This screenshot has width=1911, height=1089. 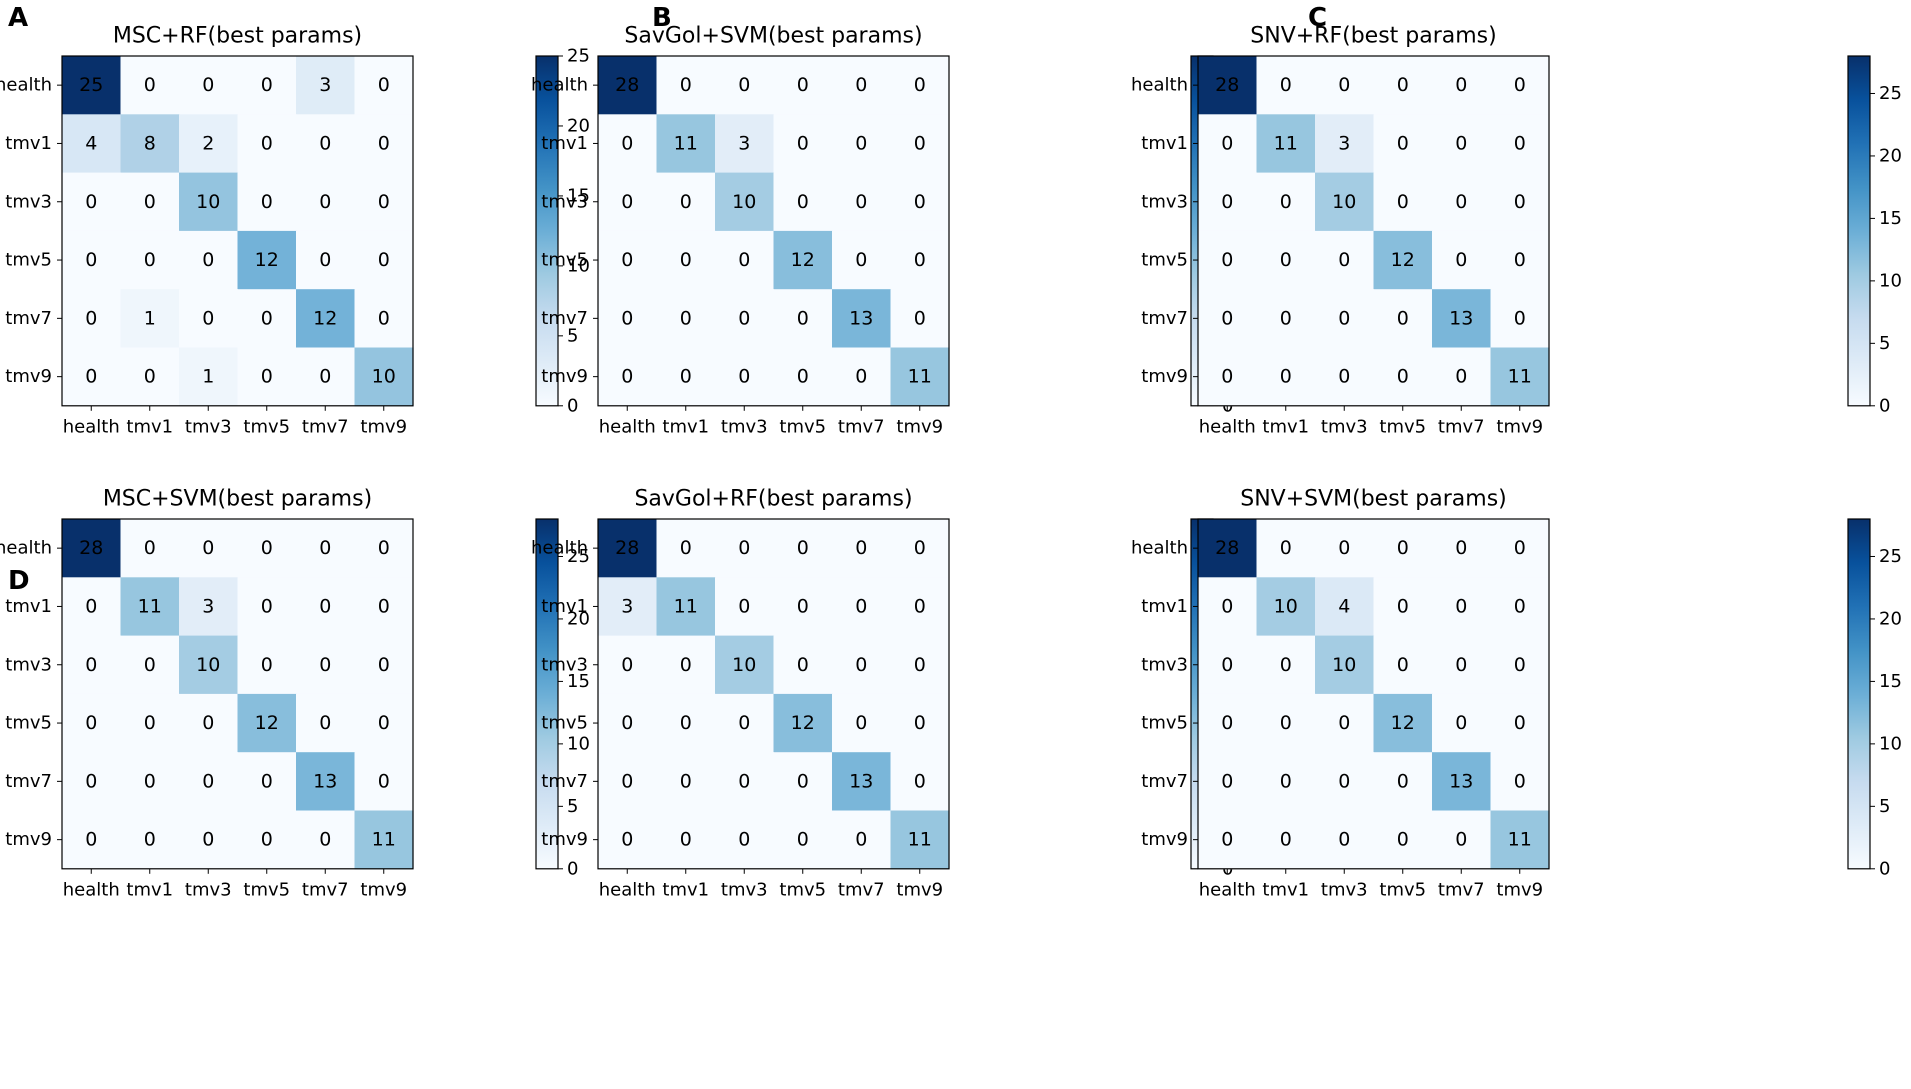 I want to click on x-tick-label: tmv7, so click(x=1461, y=889).